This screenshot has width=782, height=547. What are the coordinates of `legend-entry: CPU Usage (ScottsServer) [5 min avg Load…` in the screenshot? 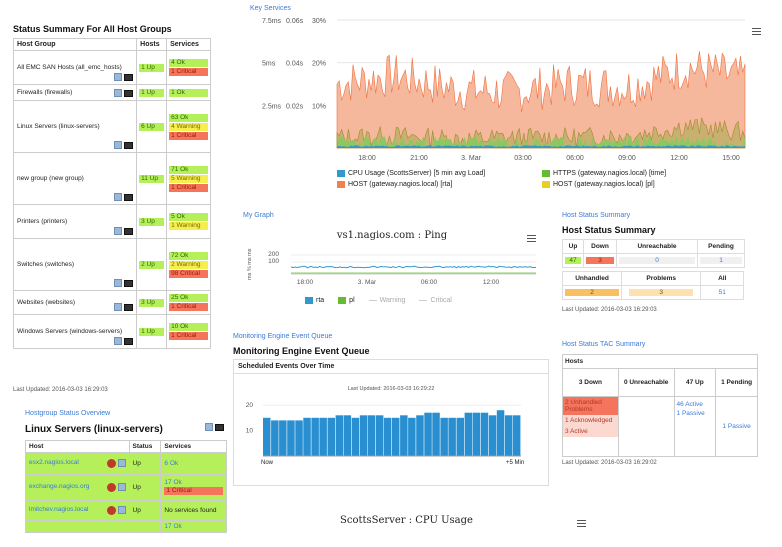 It's located at (411, 173).